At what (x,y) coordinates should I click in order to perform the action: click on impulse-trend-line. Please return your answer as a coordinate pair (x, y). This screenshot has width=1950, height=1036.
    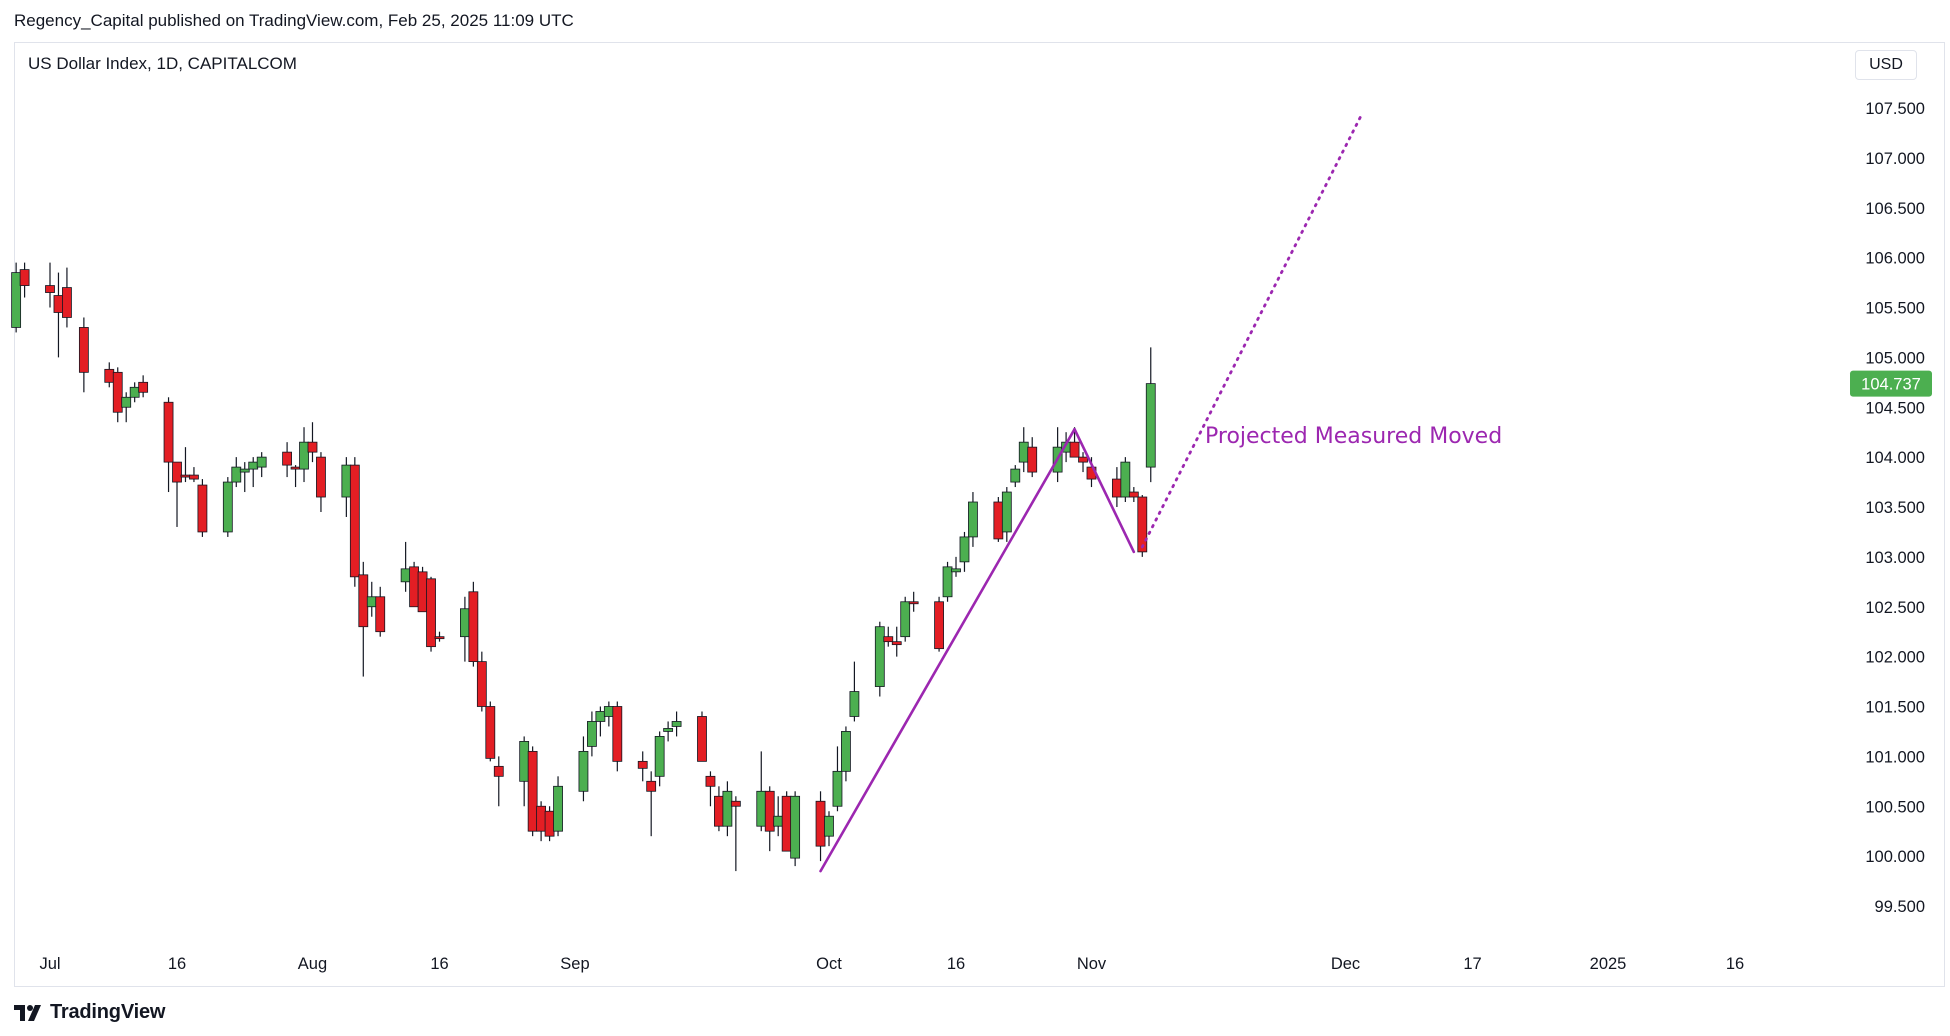
    Looking at the image, I should click on (947, 650).